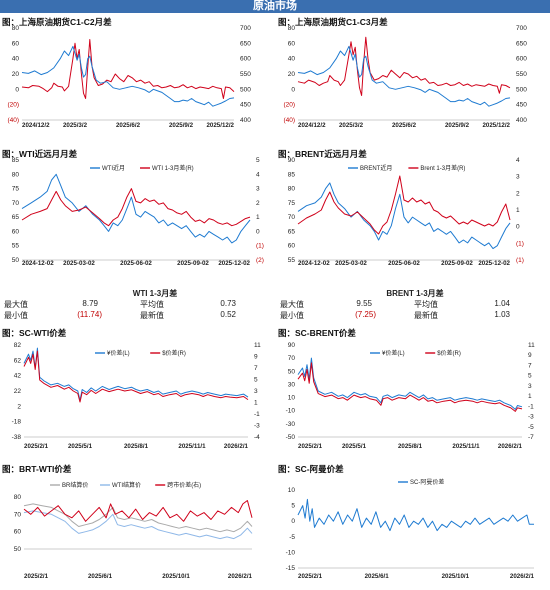  What do you see at coordinates (531, 345) in the screenshot?
I see `c6-yright-tick-0: 11` at bounding box center [531, 345].